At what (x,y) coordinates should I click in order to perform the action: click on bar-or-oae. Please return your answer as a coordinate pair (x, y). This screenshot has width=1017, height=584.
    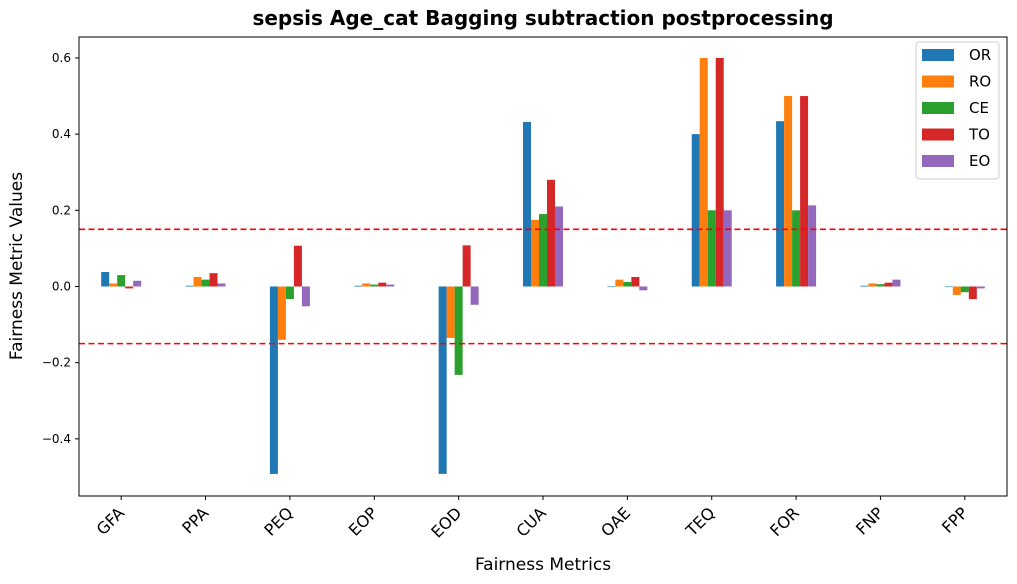
    Looking at the image, I should click on (611, 287).